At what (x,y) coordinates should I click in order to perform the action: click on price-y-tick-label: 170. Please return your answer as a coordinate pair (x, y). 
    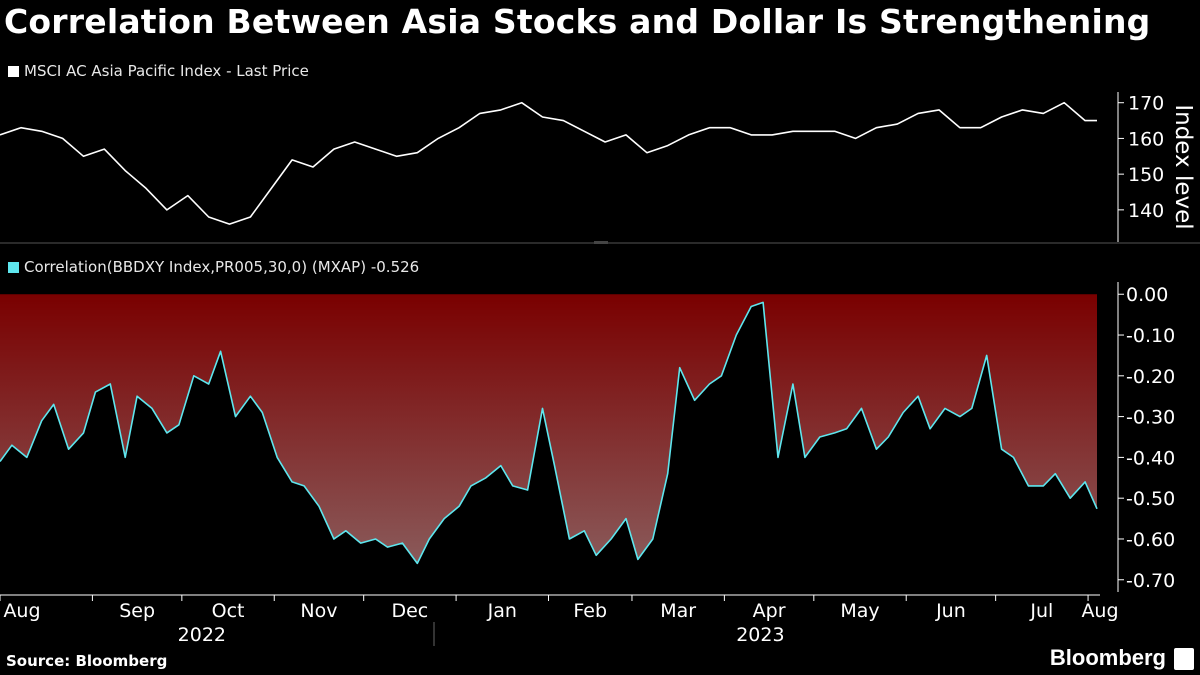
    Looking at the image, I should click on (1146, 104).